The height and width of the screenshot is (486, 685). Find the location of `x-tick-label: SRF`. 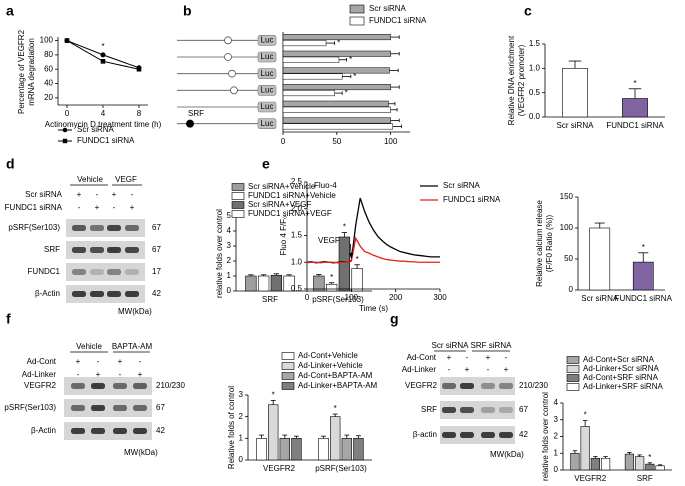

x-tick-label: SRF is located at coordinates (270, 299).